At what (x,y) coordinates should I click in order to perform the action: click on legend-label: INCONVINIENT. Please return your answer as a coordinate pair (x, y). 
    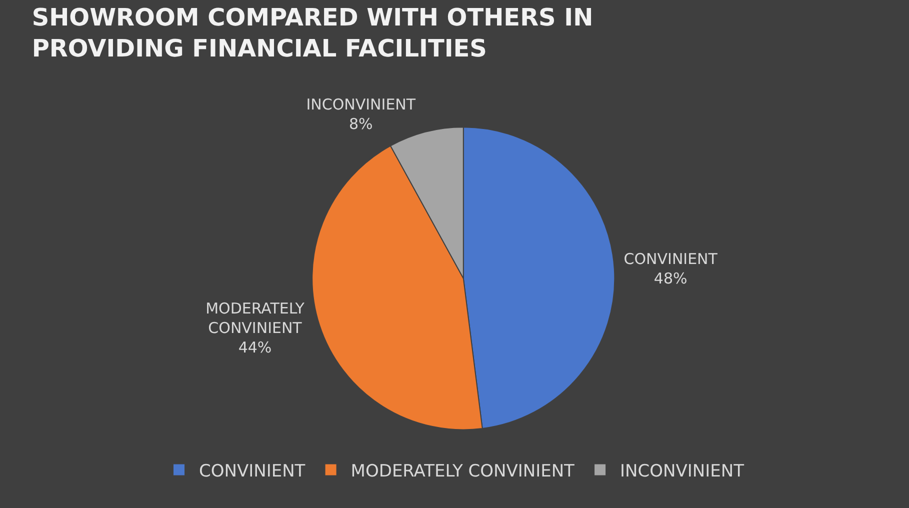
    Looking at the image, I should click on (682, 471).